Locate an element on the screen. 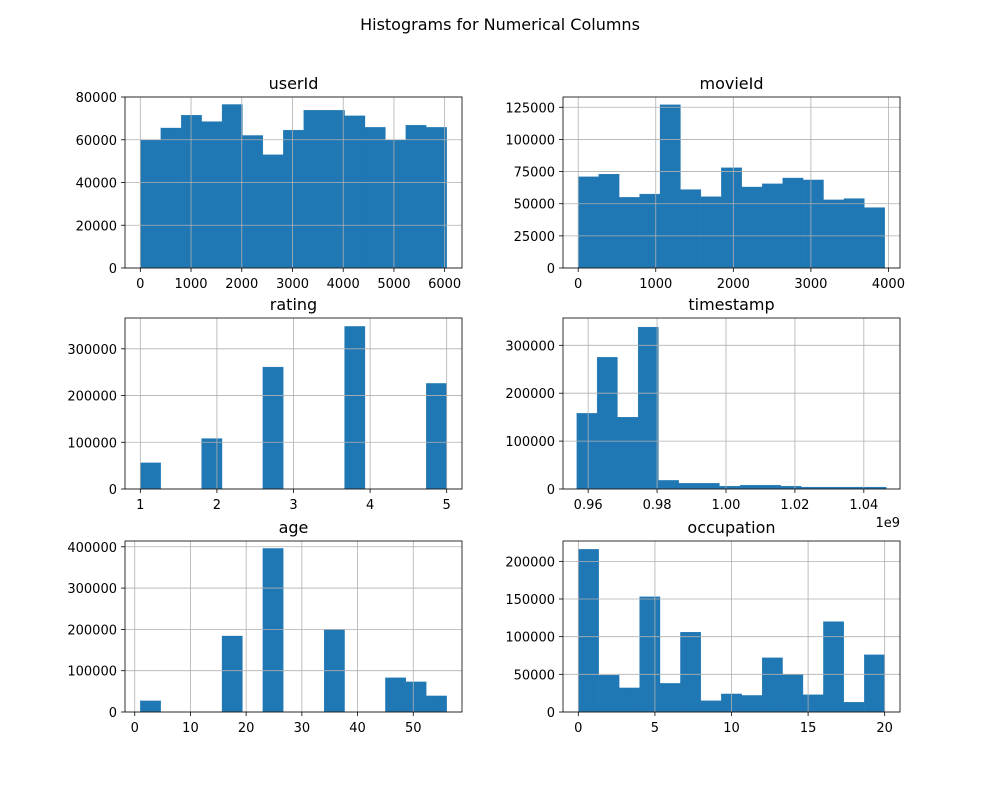  panel-rating: rating 1 2 3 4 5 0 100000 200000 300000 is located at coordinates (265, 404).